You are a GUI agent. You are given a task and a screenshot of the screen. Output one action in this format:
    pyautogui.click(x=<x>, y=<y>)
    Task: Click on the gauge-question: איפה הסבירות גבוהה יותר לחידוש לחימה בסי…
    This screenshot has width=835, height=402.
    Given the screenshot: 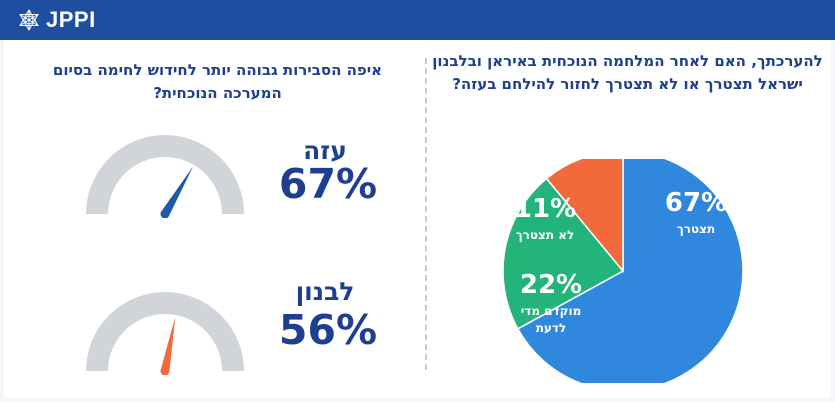 What is the action you would take?
    pyautogui.click(x=217, y=81)
    